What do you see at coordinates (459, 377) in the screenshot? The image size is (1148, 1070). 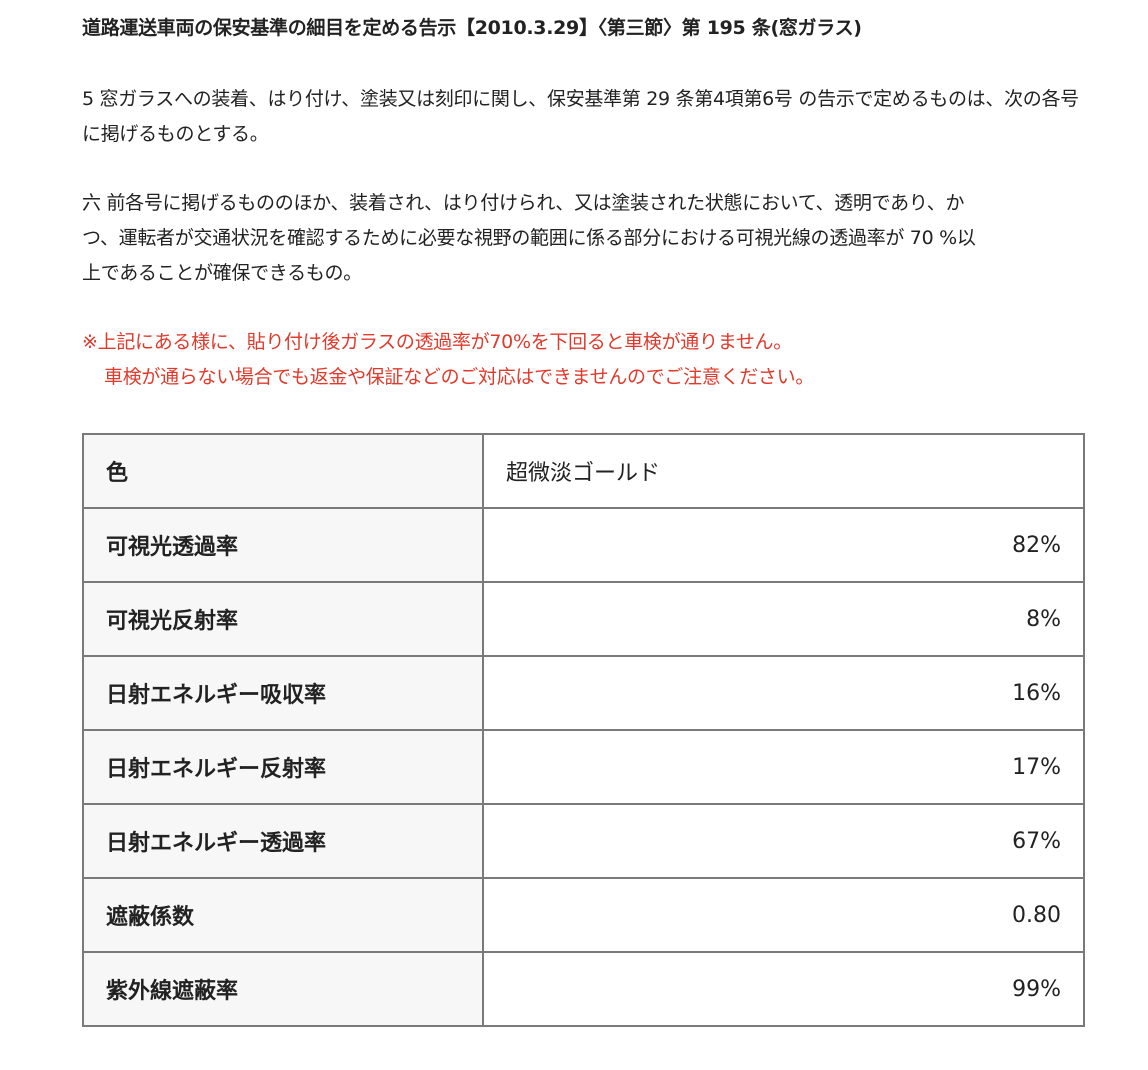 I see `warning-line-2: 車検が通らない場合でも返金や保証などのご対応はできませんのでご注意ください。` at bounding box center [459, 377].